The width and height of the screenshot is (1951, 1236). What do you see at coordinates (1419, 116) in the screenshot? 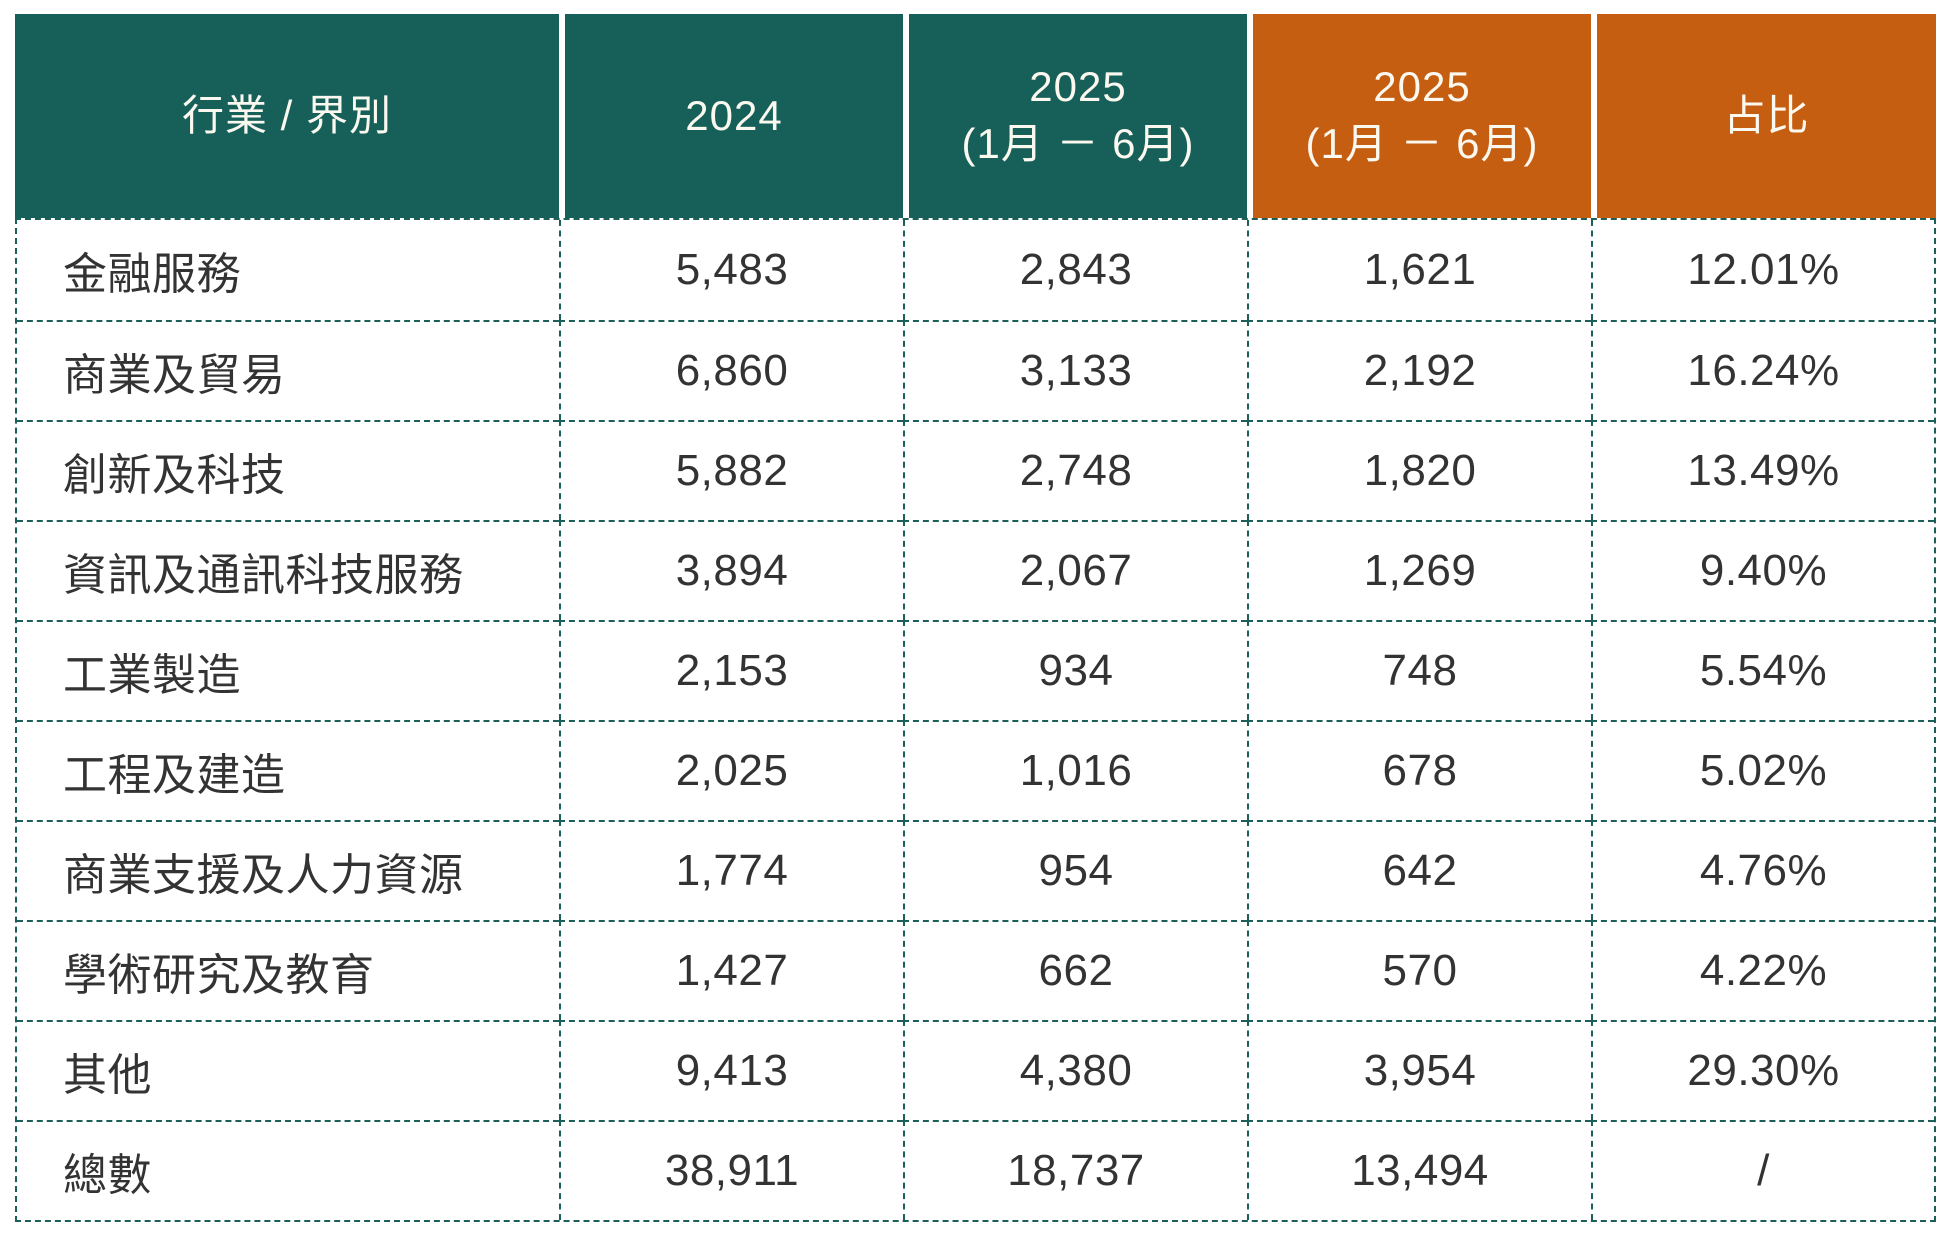
I see `header-cell-3: 2025 (1月 － 6月)` at bounding box center [1419, 116].